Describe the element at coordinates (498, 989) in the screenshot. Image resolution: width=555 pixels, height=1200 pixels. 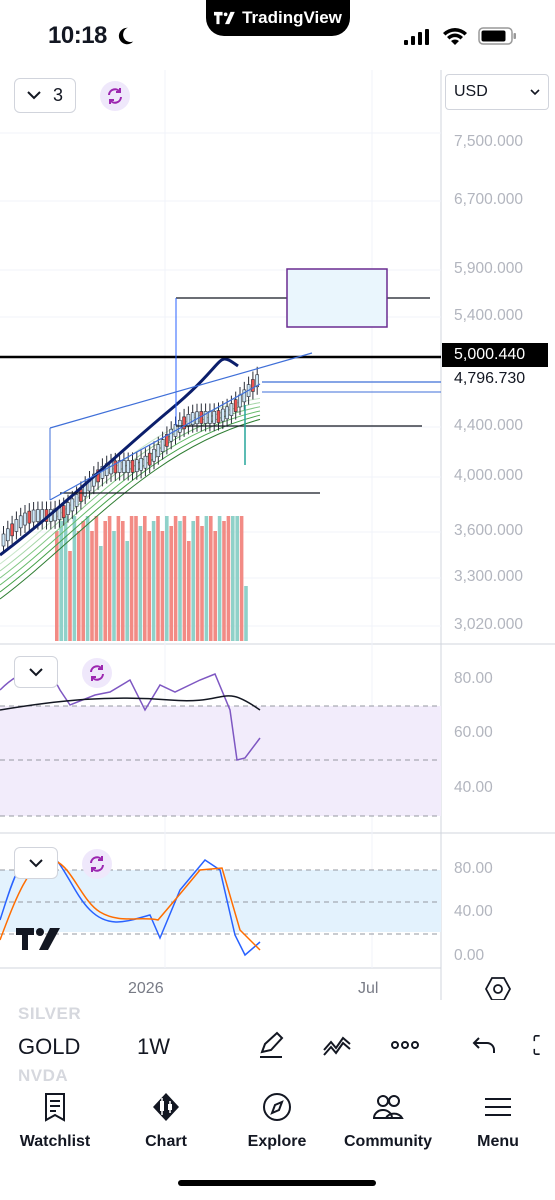
I see `chart-settings-icon` at that location.